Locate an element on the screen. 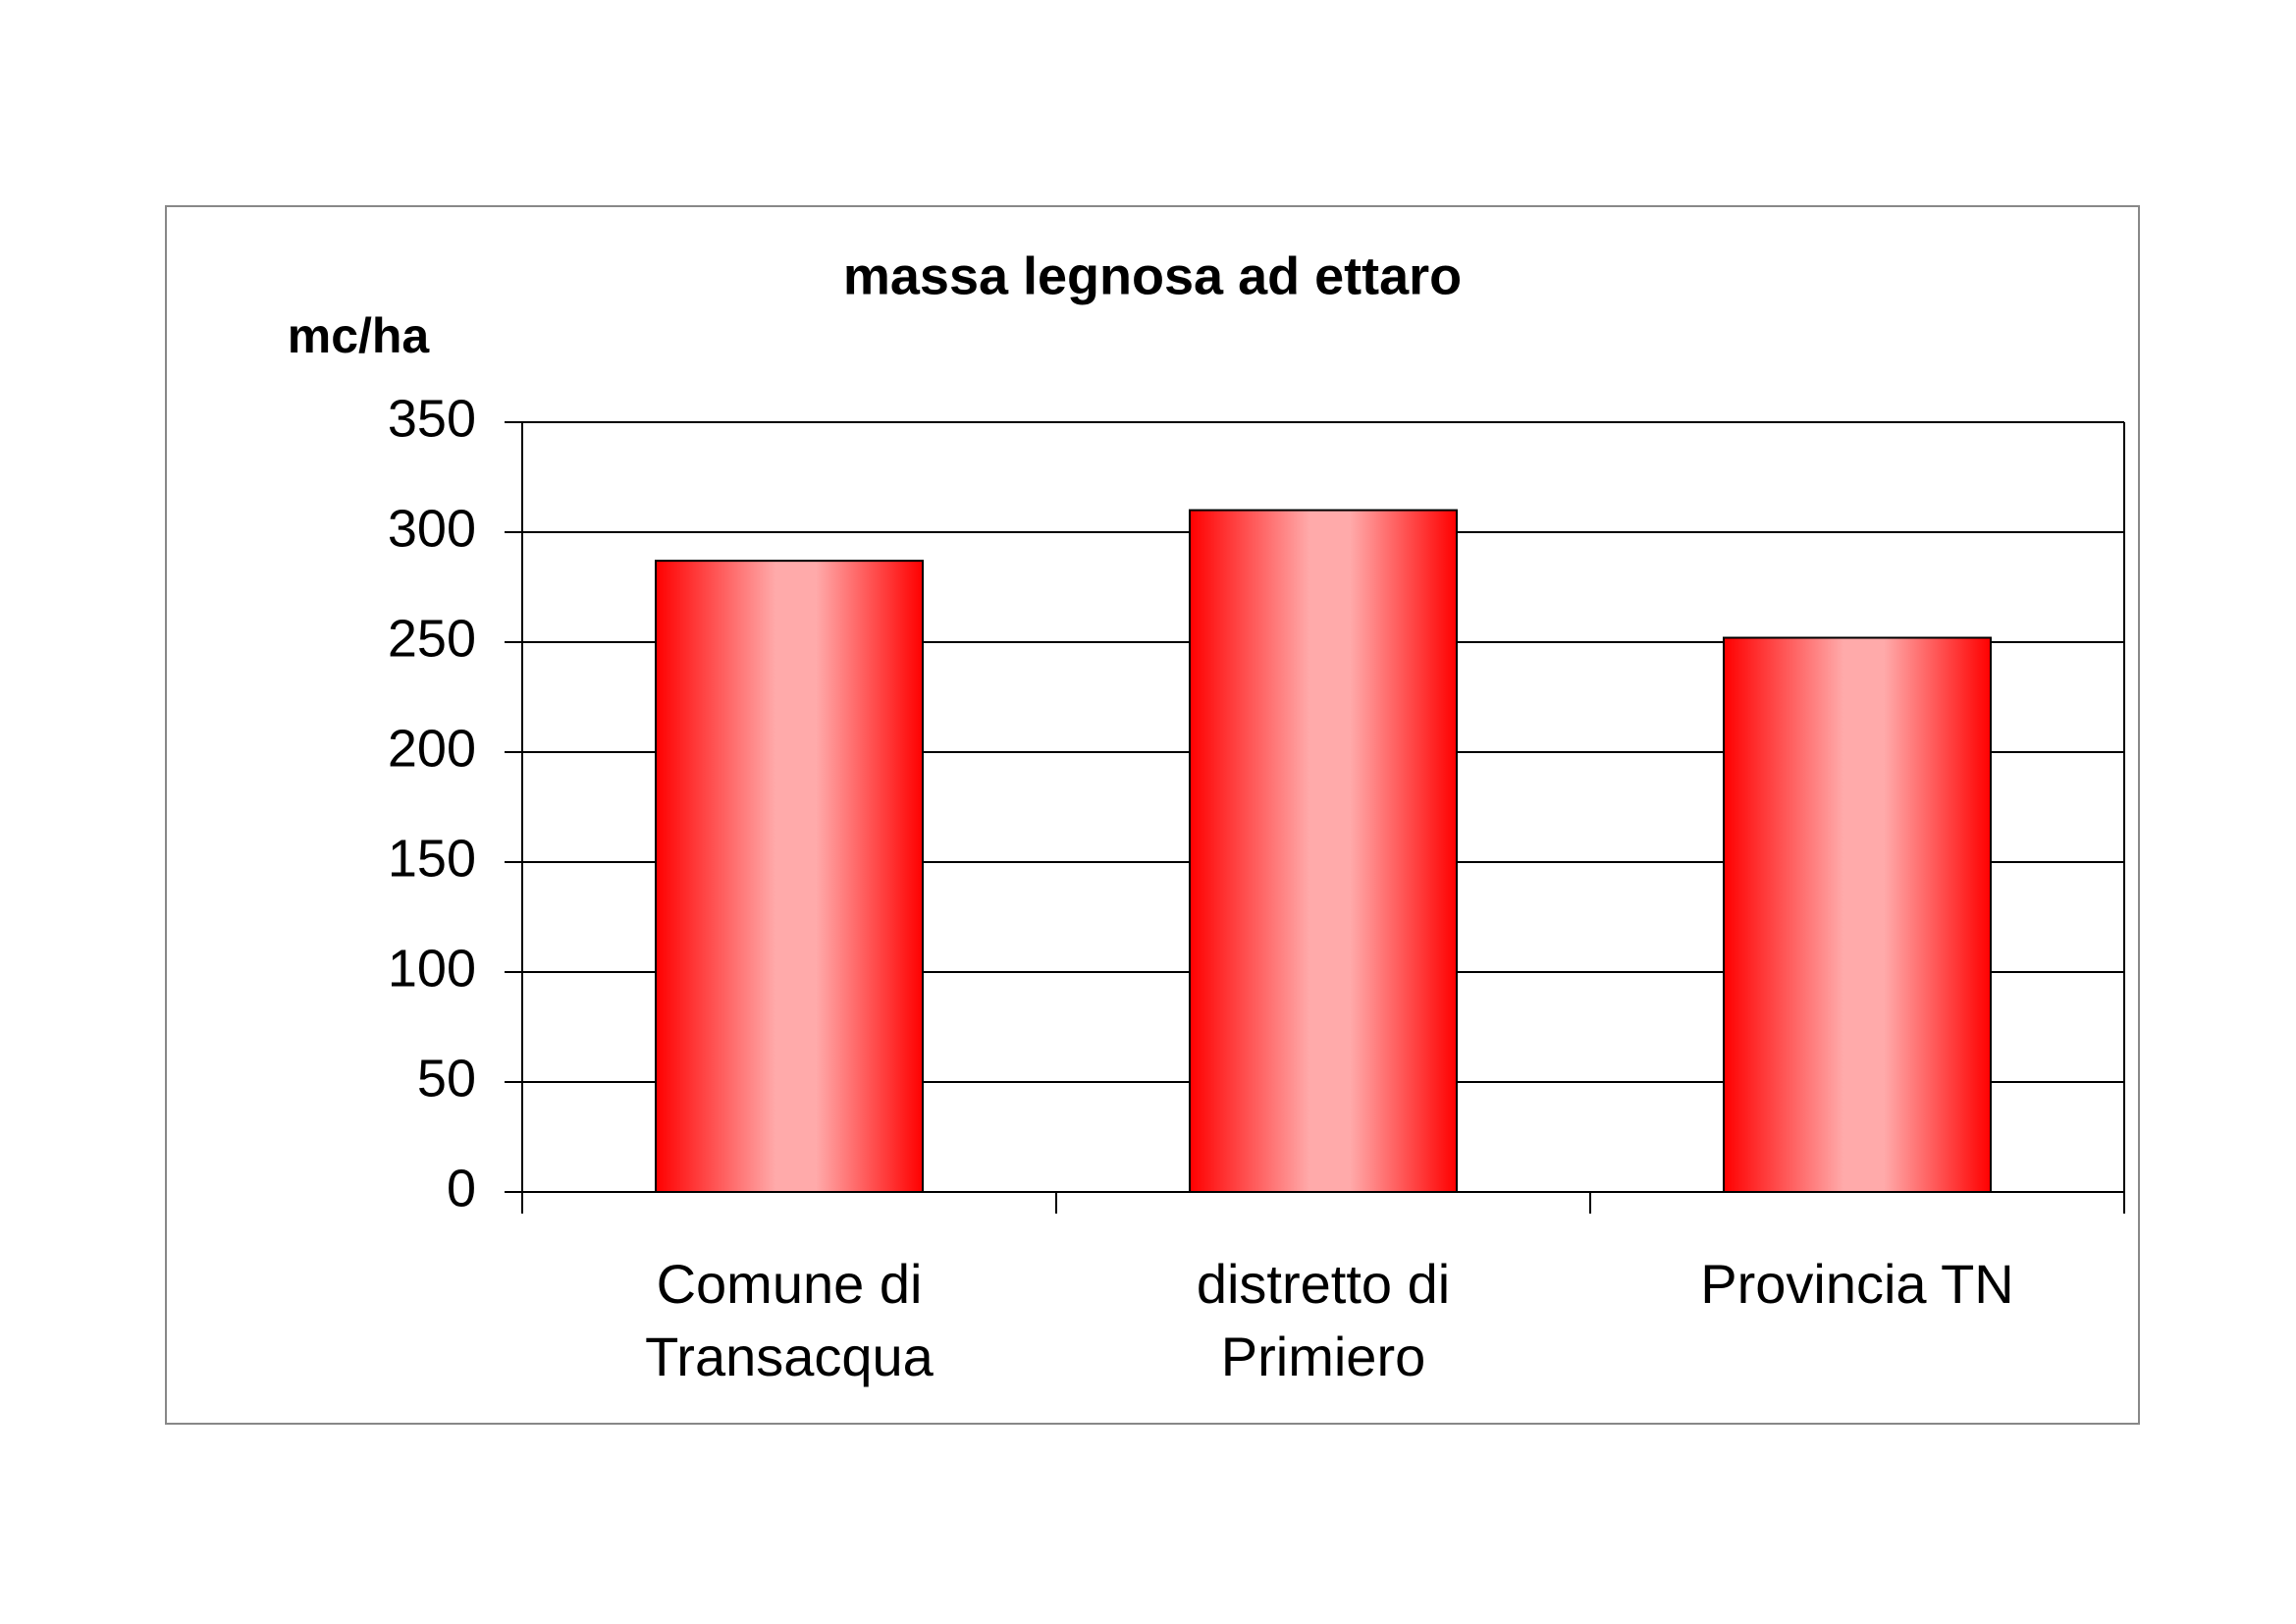 Image resolution: width=2296 pixels, height=1624 pixels. x-tick-label: Provincia TN is located at coordinates (1857, 1284).